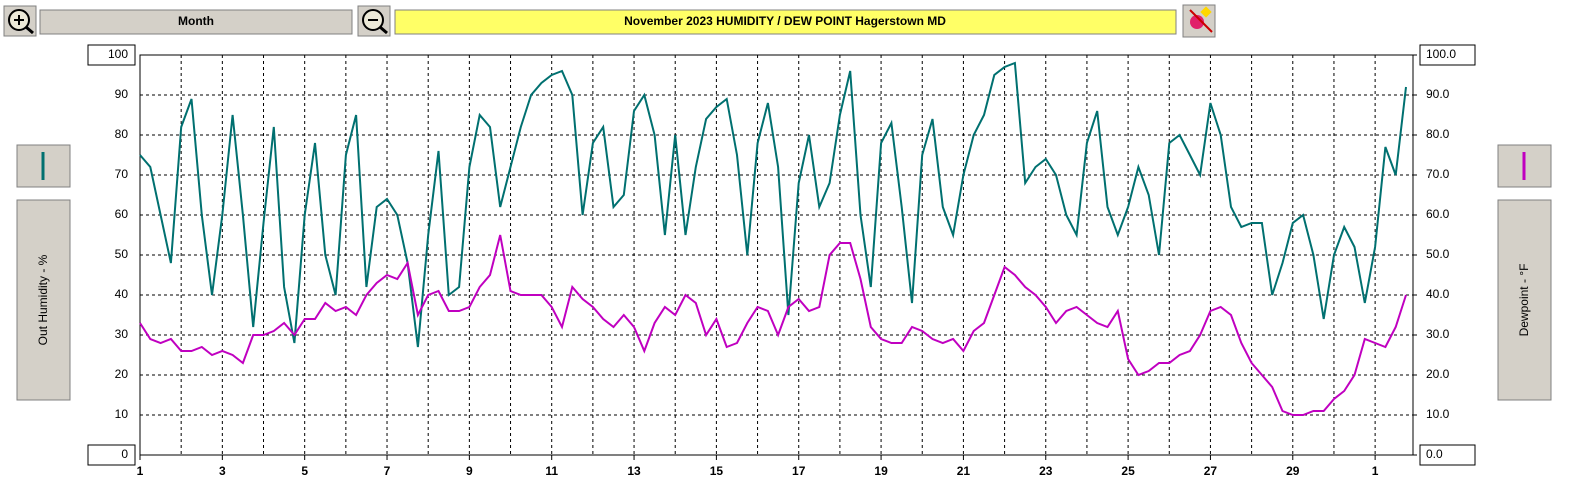 Image resolution: width=1591 pixels, height=494 pixels. What do you see at coordinates (122, 94) in the screenshot?
I see `y-tick-label: 90` at bounding box center [122, 94].